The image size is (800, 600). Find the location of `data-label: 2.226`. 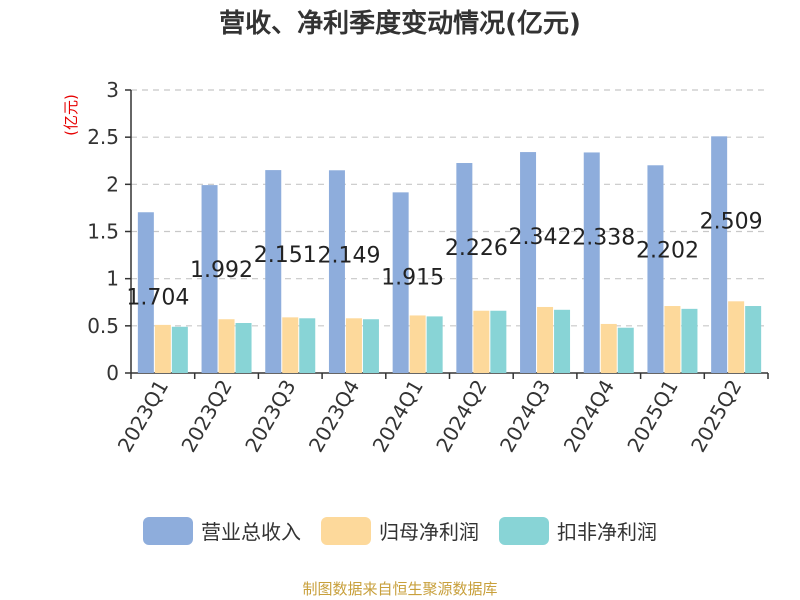

data-label: 2.226 is located at coordinates (476, 248).